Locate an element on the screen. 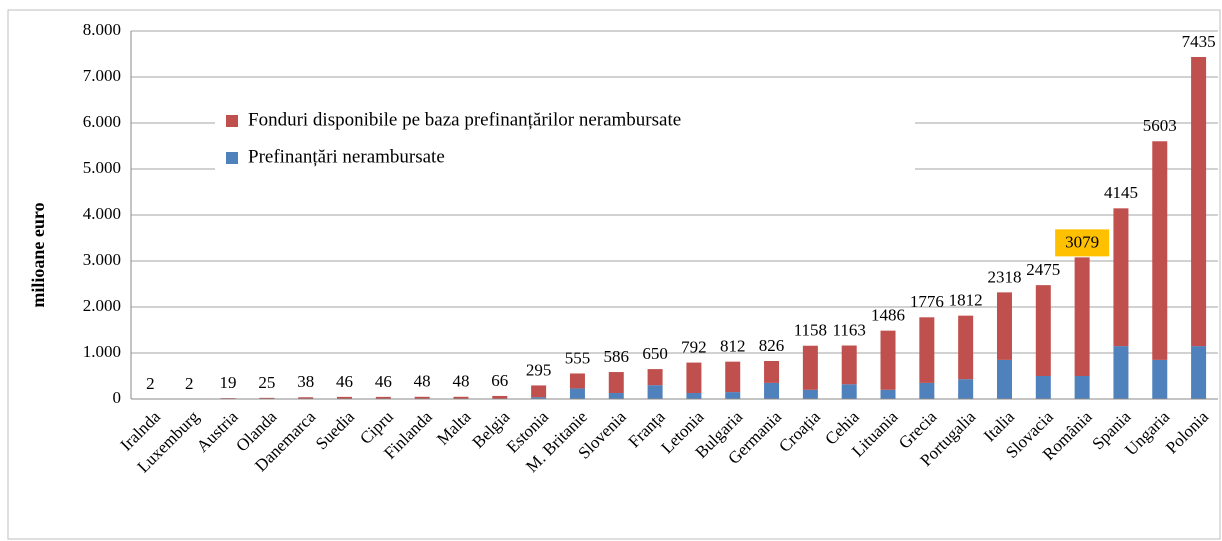  data-label: 792 is located at coordinates (694, 346).